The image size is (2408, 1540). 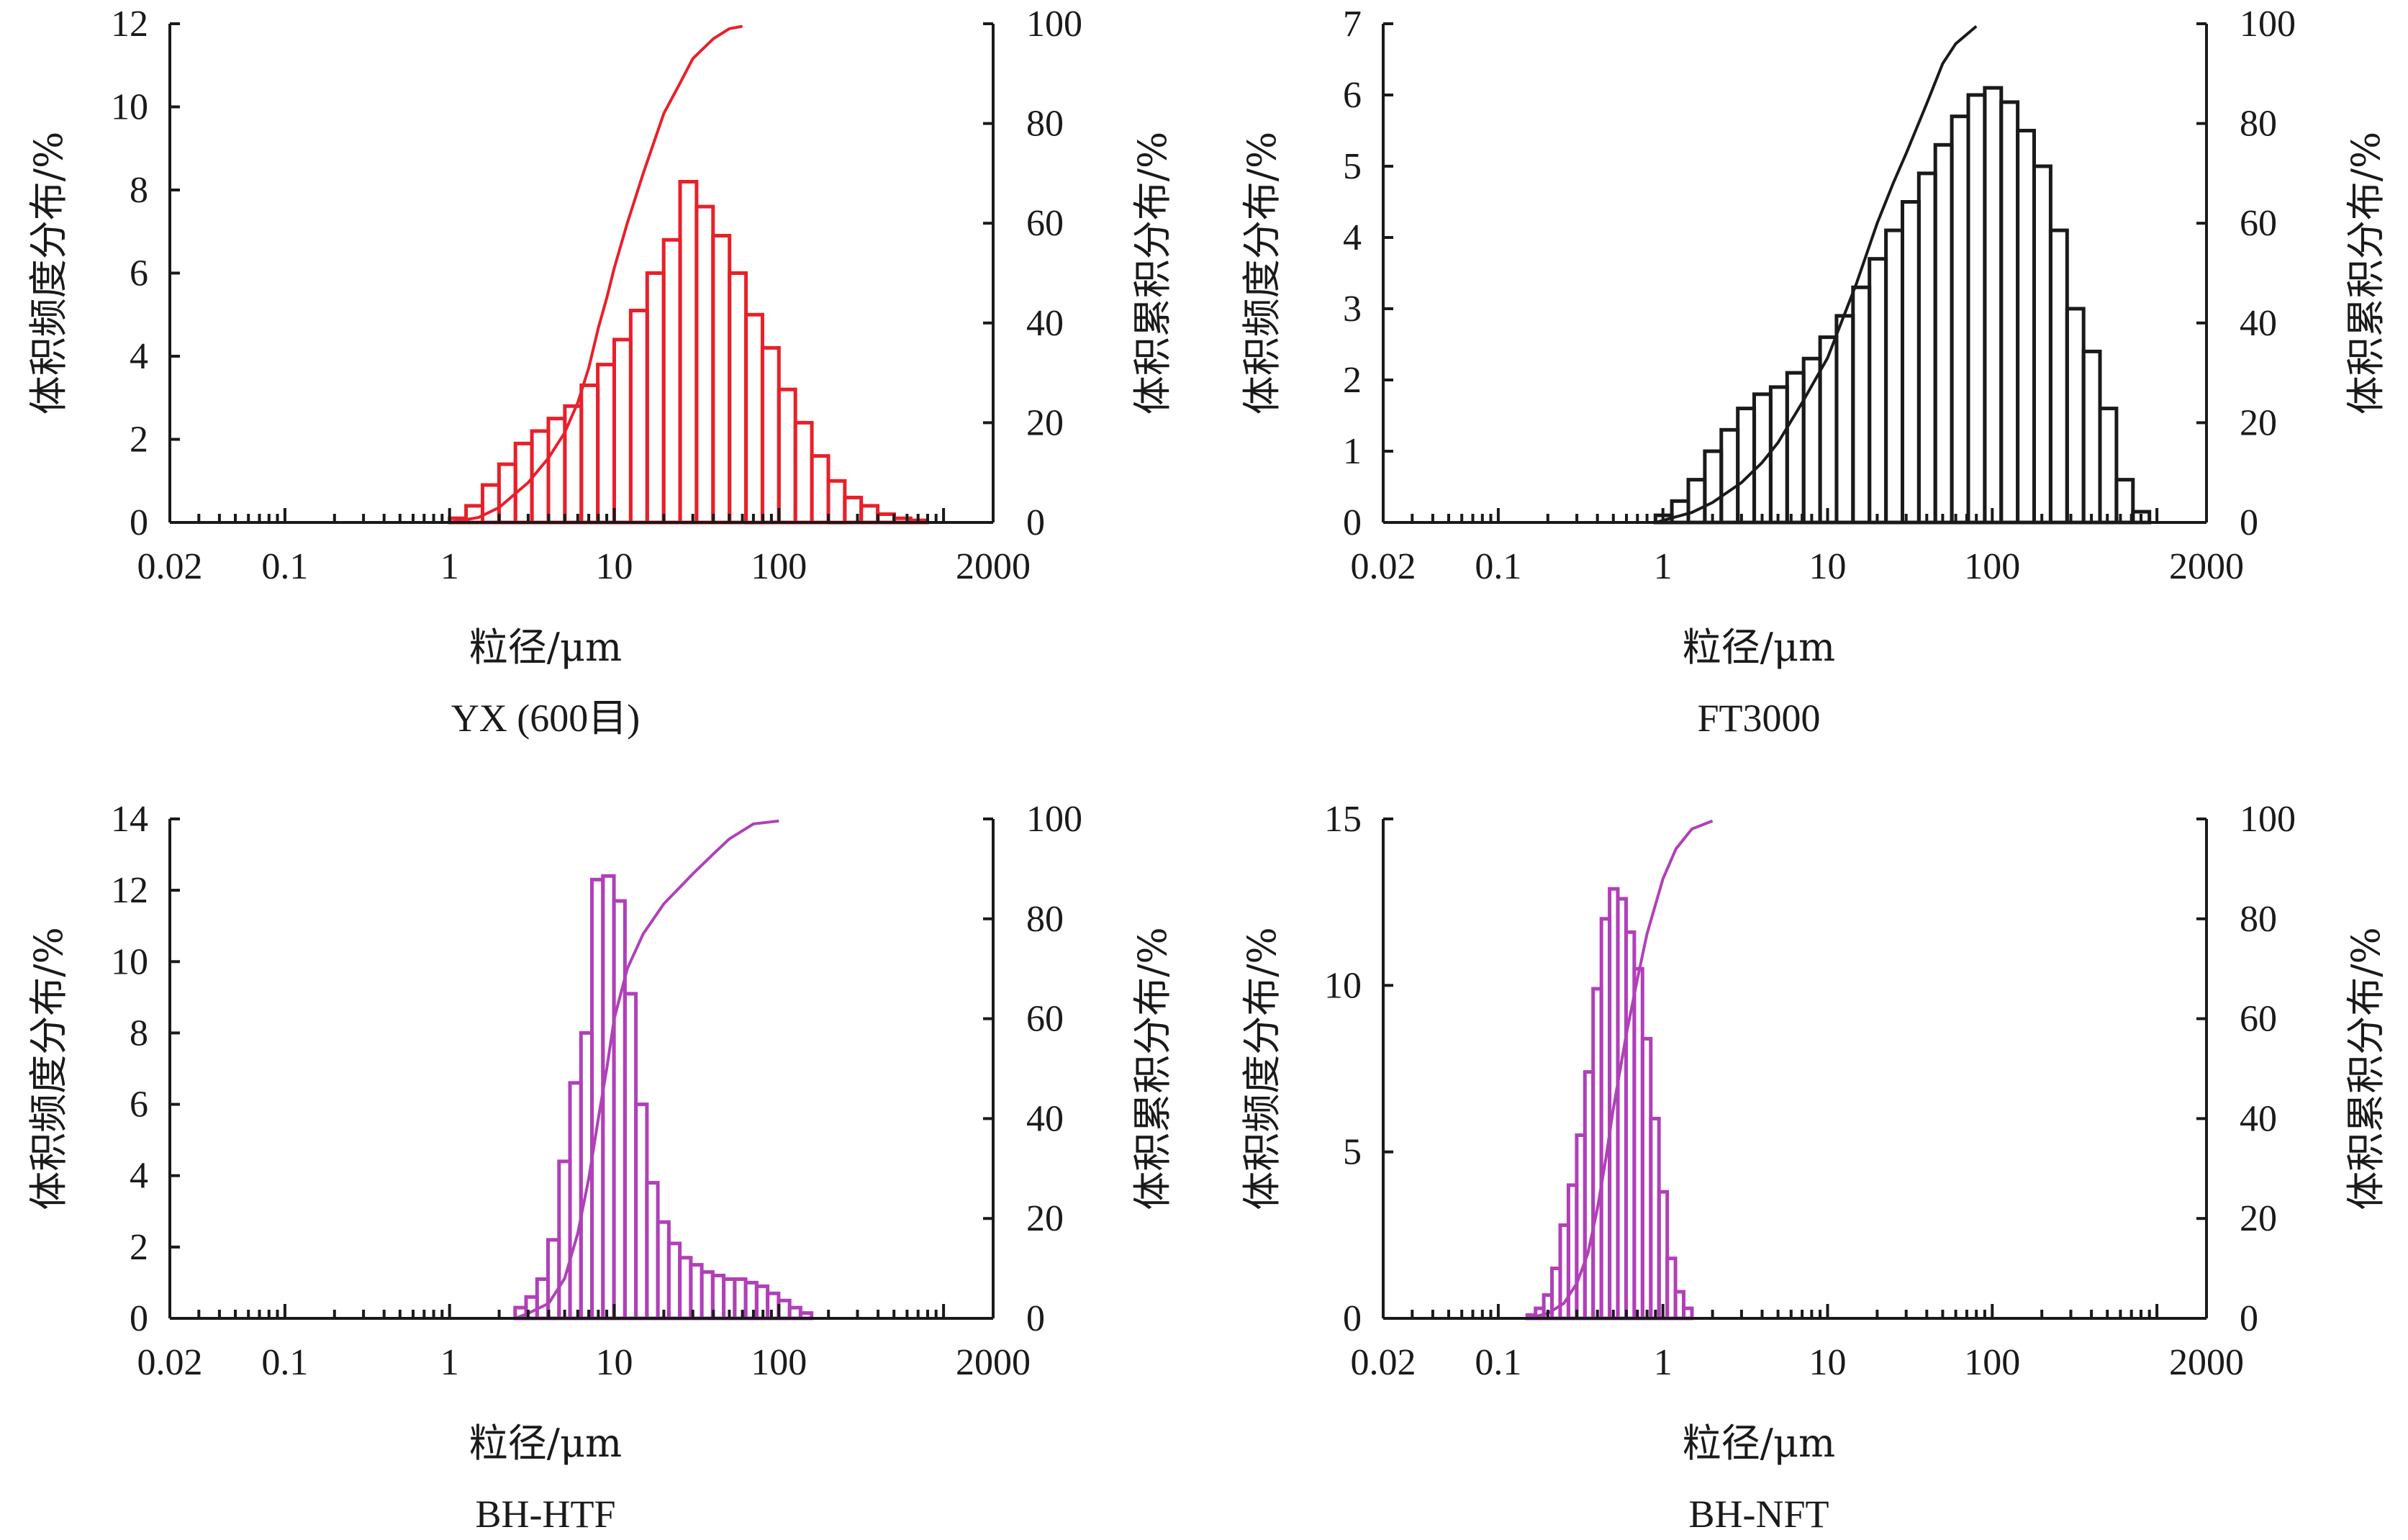 What do you see at coordinates (139, 1176) in the screenshot?
I see `y-tick-label: 4` at bounding box center [139, 1176].